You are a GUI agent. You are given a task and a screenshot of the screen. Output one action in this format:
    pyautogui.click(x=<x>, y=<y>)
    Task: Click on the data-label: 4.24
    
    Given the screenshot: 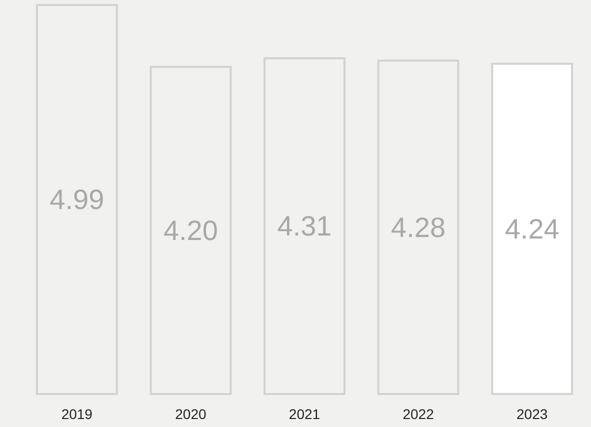 What is the action you would take?
    pyautogui.click(x=532, y=228)
    